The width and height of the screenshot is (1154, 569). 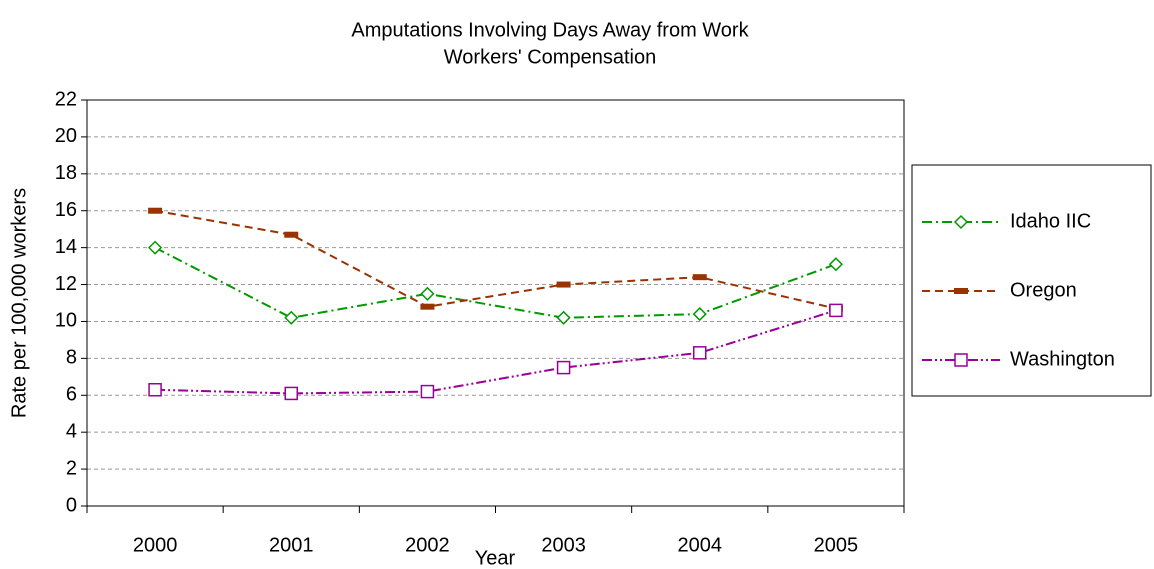 I want to click on legend-box, so click(x=1031, y=280).